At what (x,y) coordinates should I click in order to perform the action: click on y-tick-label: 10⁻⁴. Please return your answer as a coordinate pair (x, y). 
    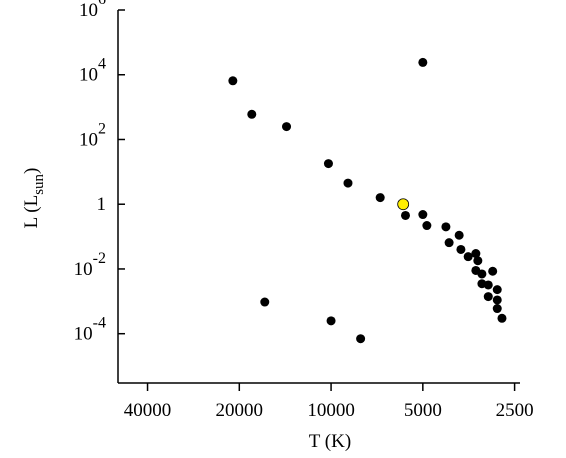
    Looking at the image, I should click on (90, 330).